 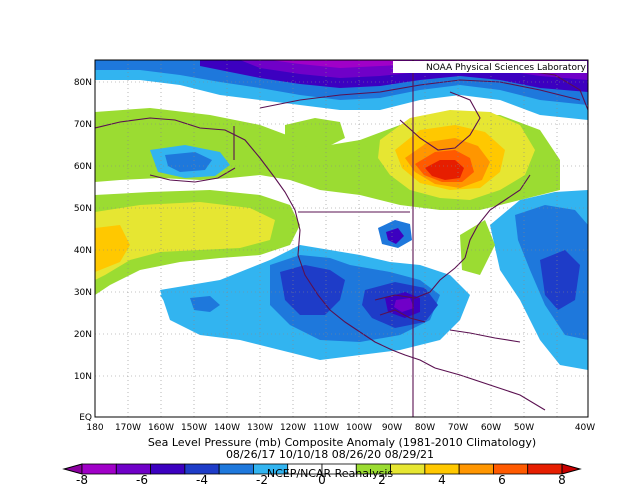 What do you see at coordinates (83, 167) in the screenshot?
I see `lat-label: 60N` at bounding box center [83, 167].